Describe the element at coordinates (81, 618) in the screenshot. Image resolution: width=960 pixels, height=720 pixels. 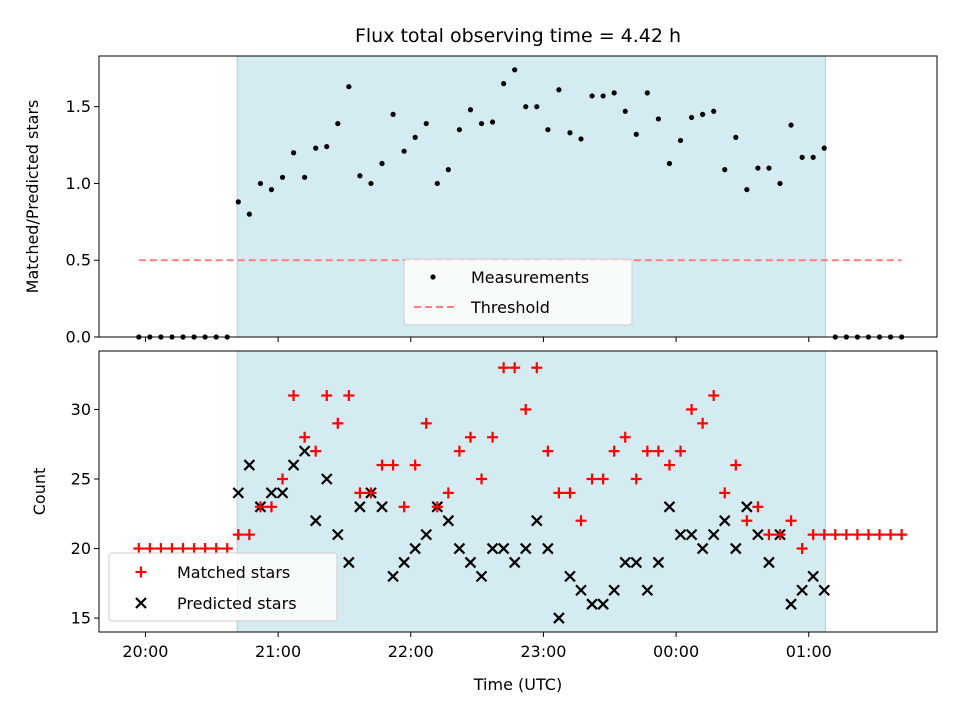
I see `y-tick-label: 15` at that location.